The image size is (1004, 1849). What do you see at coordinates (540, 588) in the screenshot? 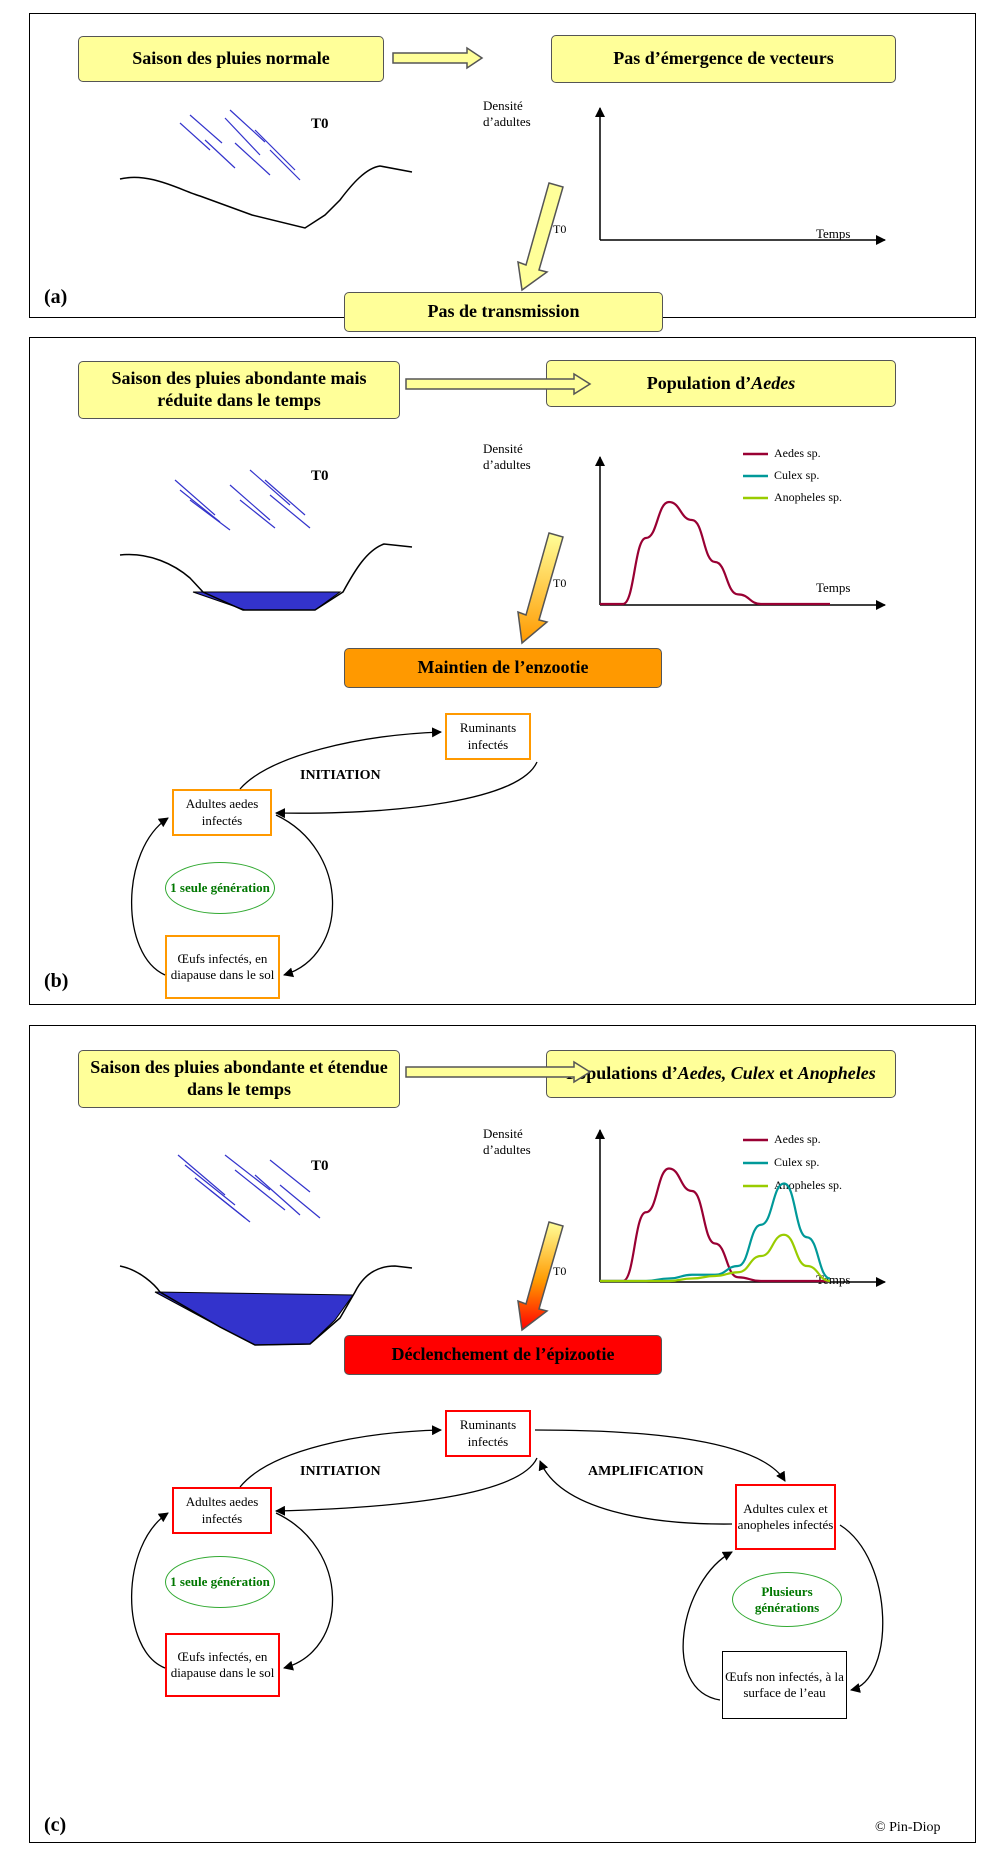
I see `arrow-b-down` at bounding box center [540, 588].